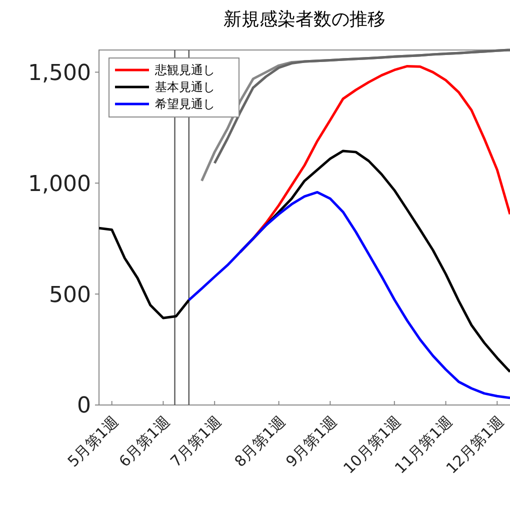 The image size is (510, 524). I want to click on y-tick-label: 500, so click(70, 295).